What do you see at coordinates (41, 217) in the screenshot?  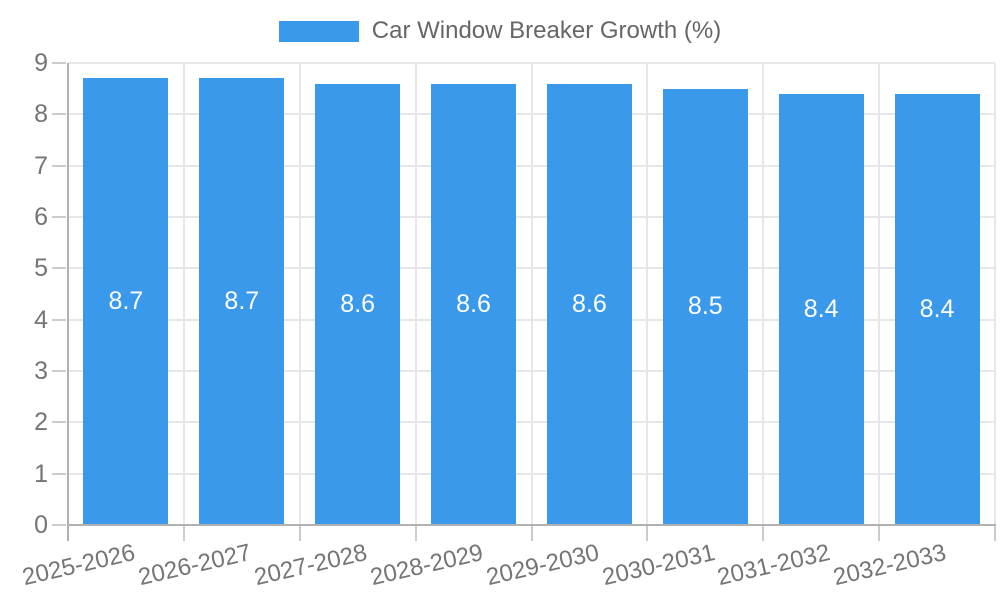 I see `y-axis-tick-label: 6` at bounding box center [41, 217].